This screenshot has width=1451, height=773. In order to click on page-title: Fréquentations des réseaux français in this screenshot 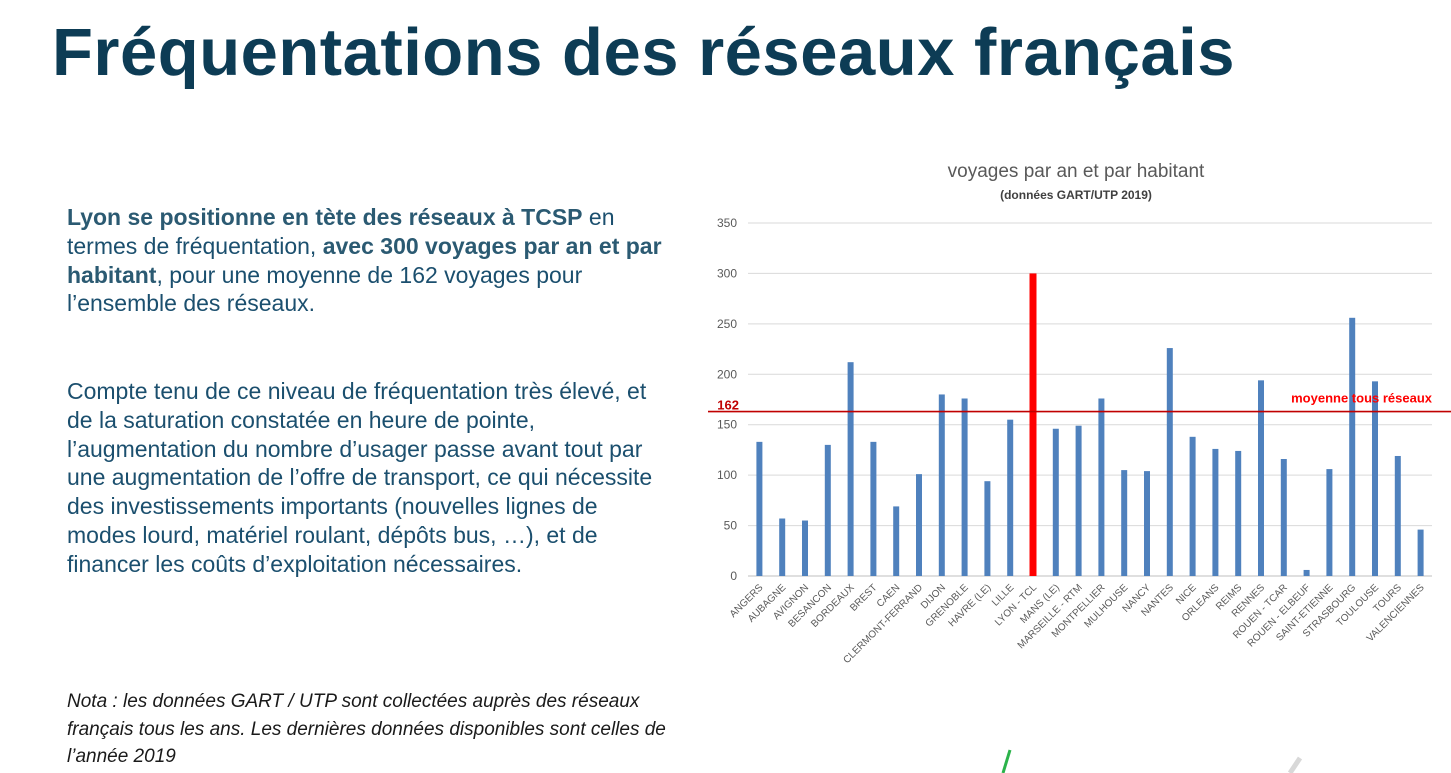, I will do `click(643, 52)`.